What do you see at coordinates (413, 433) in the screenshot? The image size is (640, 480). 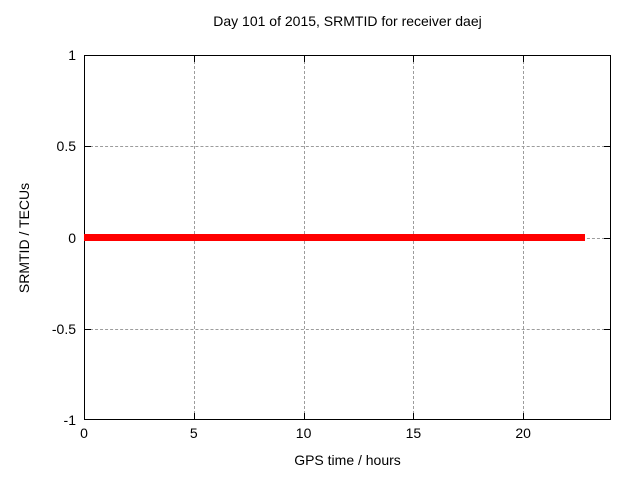 I see `x-tick-label: 15` at bounding box center [413, 433].